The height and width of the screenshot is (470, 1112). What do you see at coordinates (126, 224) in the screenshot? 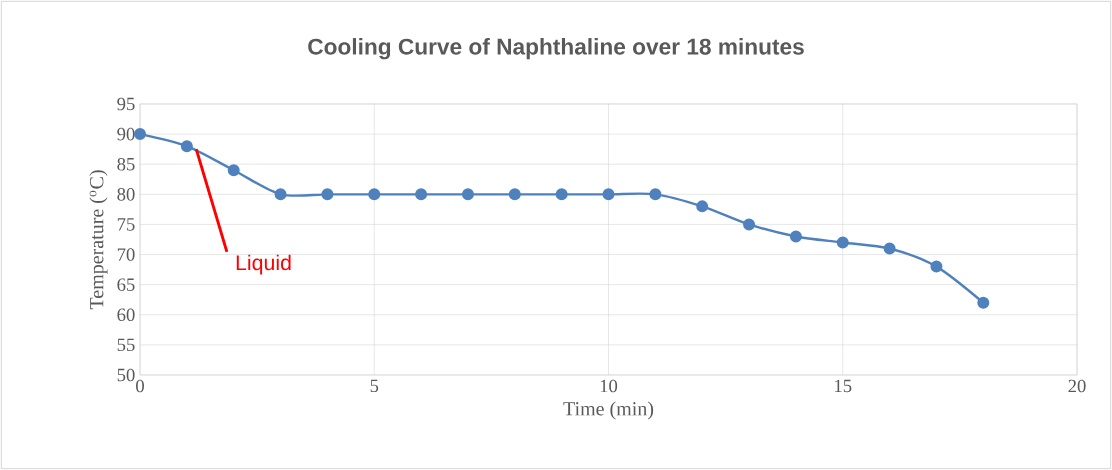
I see `y-tick-label: 75` at bounding box center [126, 224].